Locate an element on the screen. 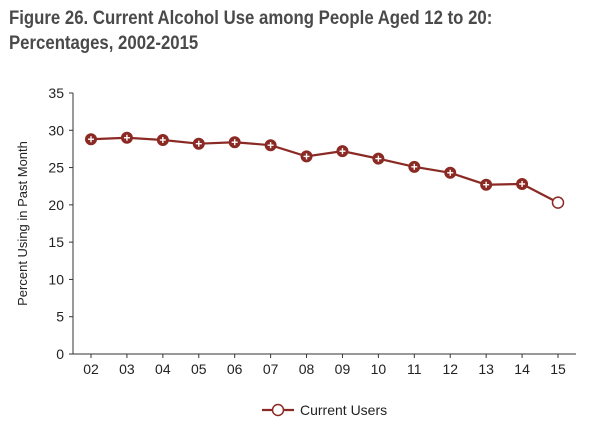  y-tick-label: 25 is located at coordinates (56, 168).